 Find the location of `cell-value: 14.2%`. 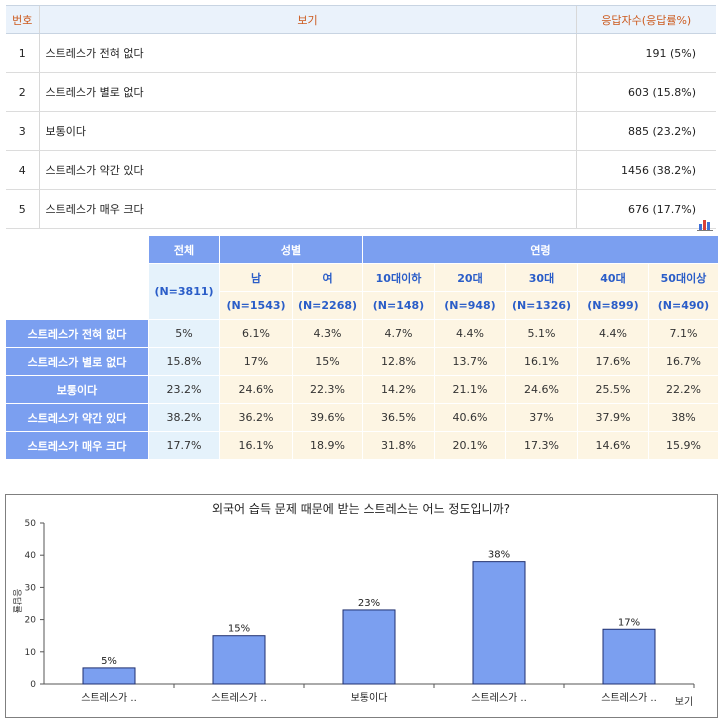

cell-value: 14.2% is located at coordinates (398, 389).